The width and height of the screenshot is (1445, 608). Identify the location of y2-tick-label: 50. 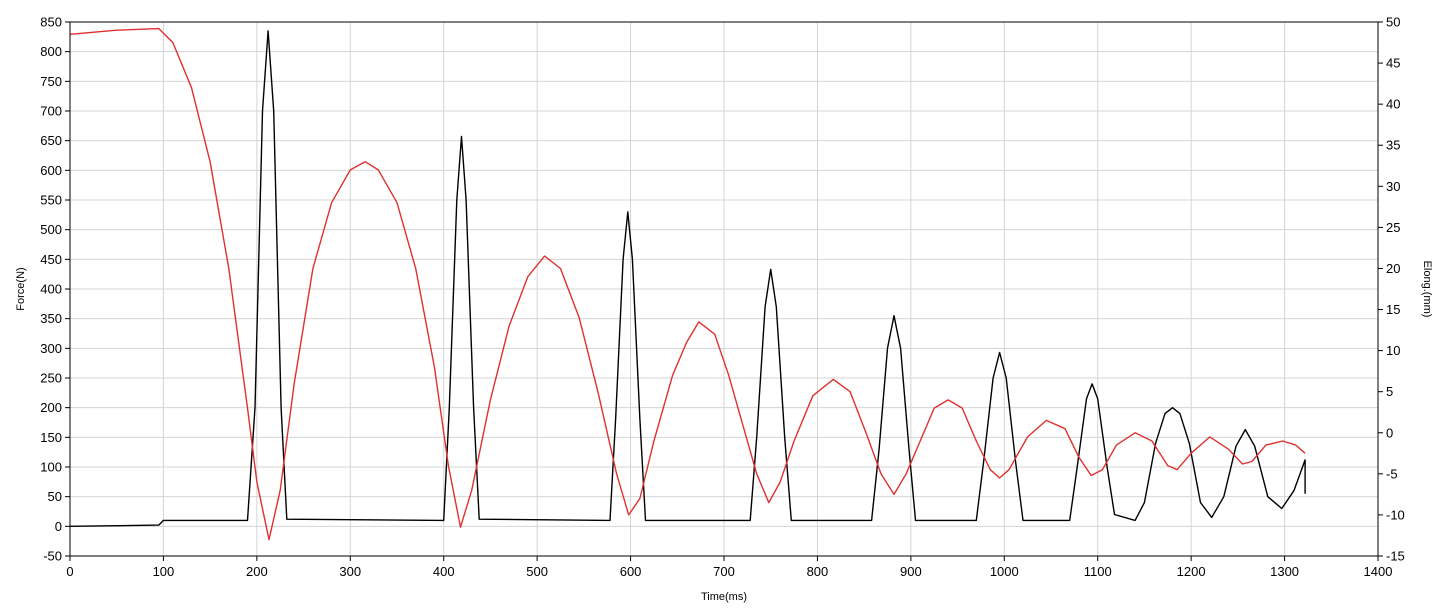
(1393, 22).